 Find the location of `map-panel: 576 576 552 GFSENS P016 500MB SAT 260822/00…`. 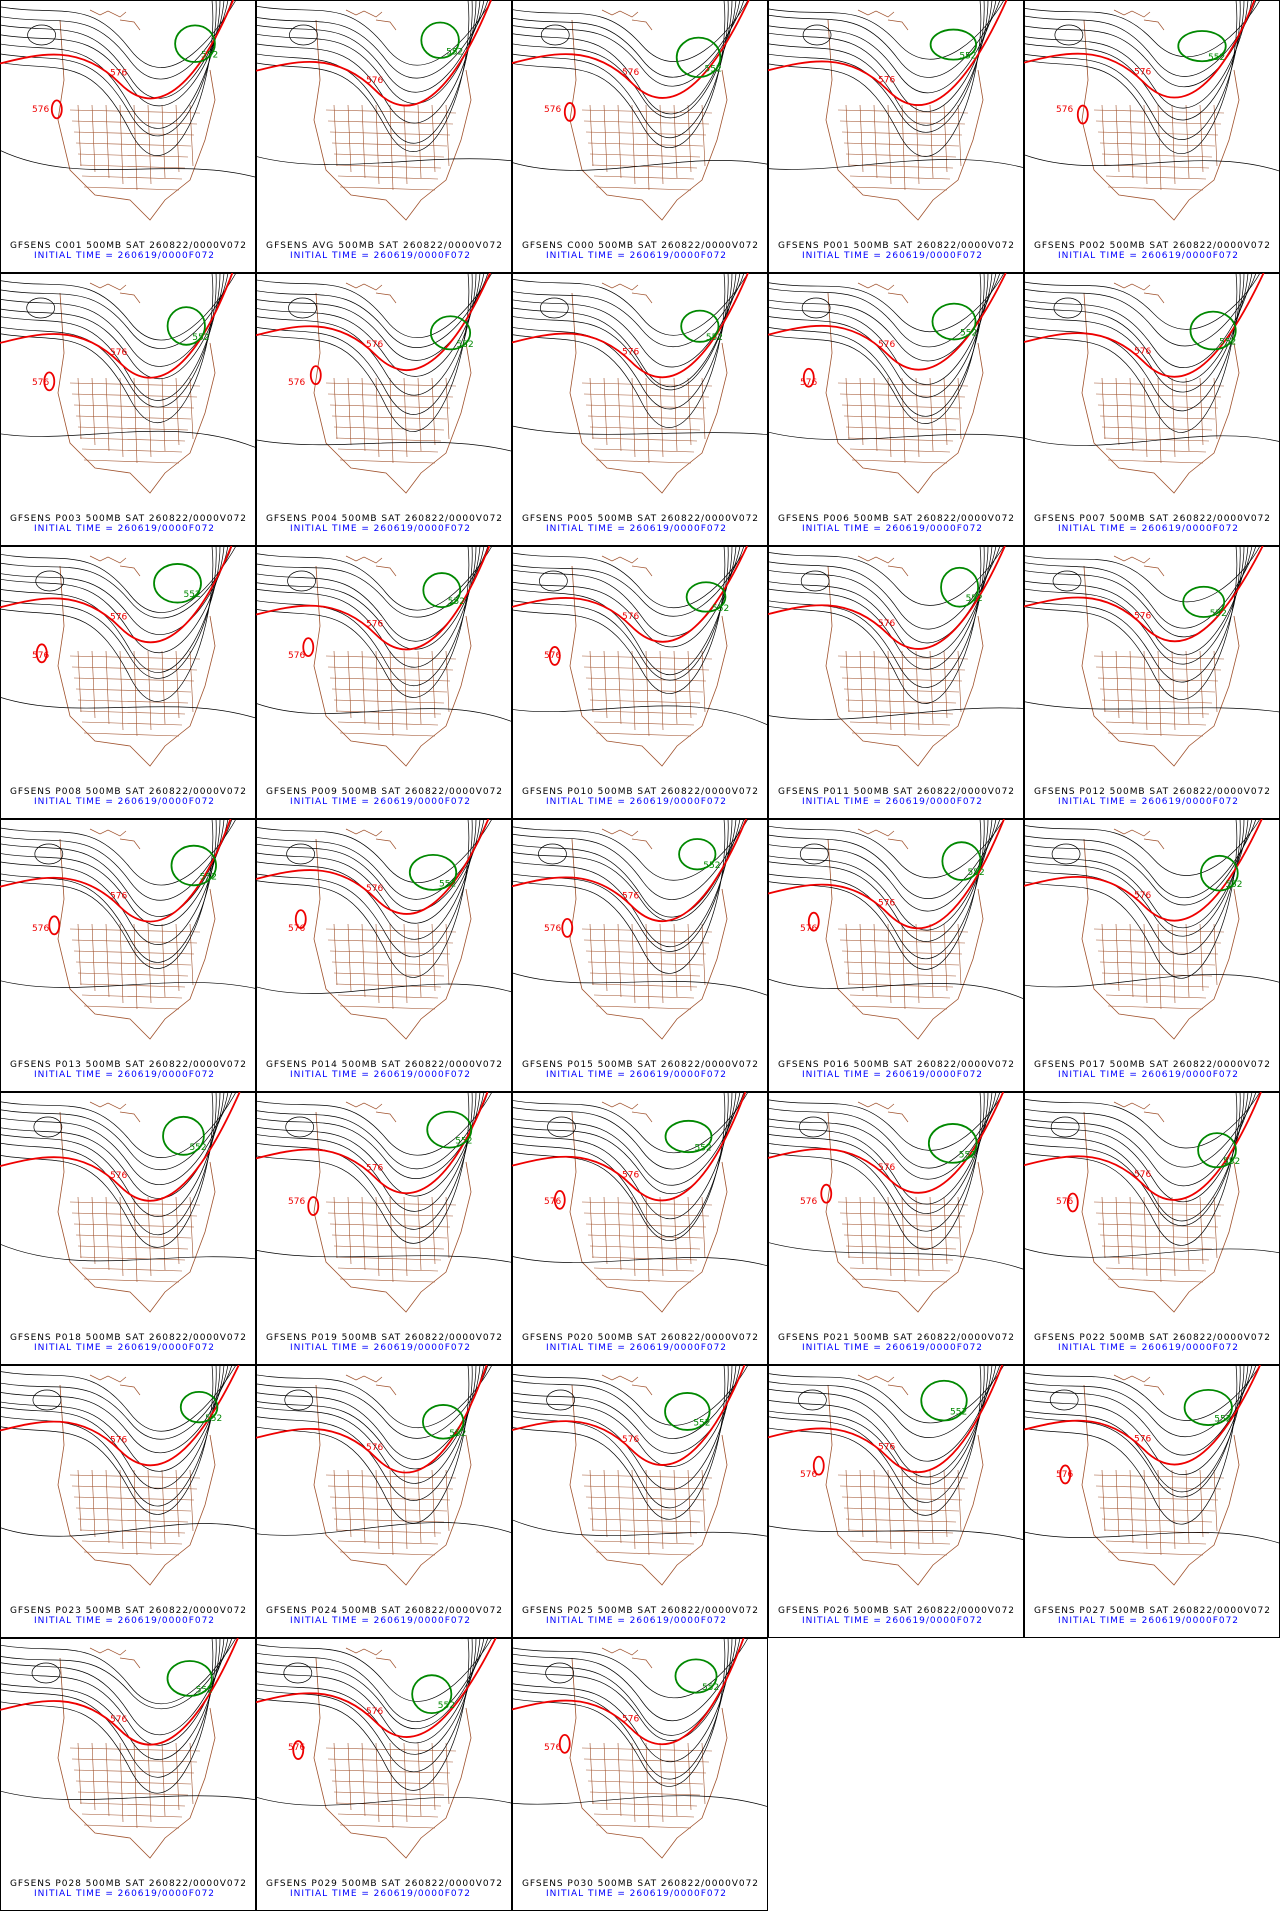

map-panel: 576 576 552 GFSENS P016 500MB SAT 260822/00… is located at coordinates (896, 955).